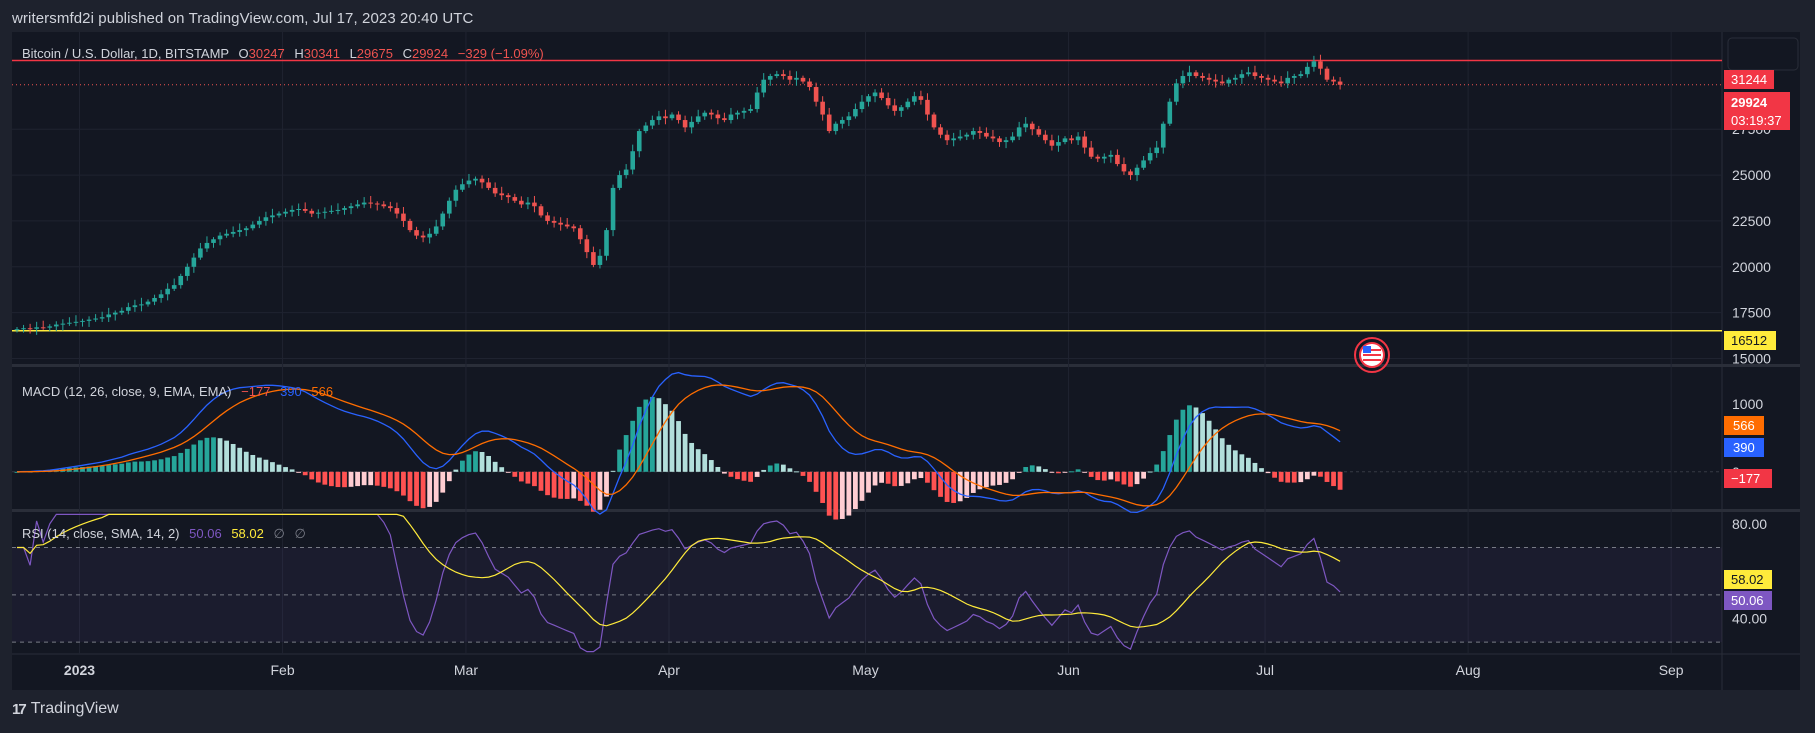  What do you see at coordinates (1748, 478) in the screenshot?
I see `macd-hist-tag-bg` at bounding box center [1748, 478].